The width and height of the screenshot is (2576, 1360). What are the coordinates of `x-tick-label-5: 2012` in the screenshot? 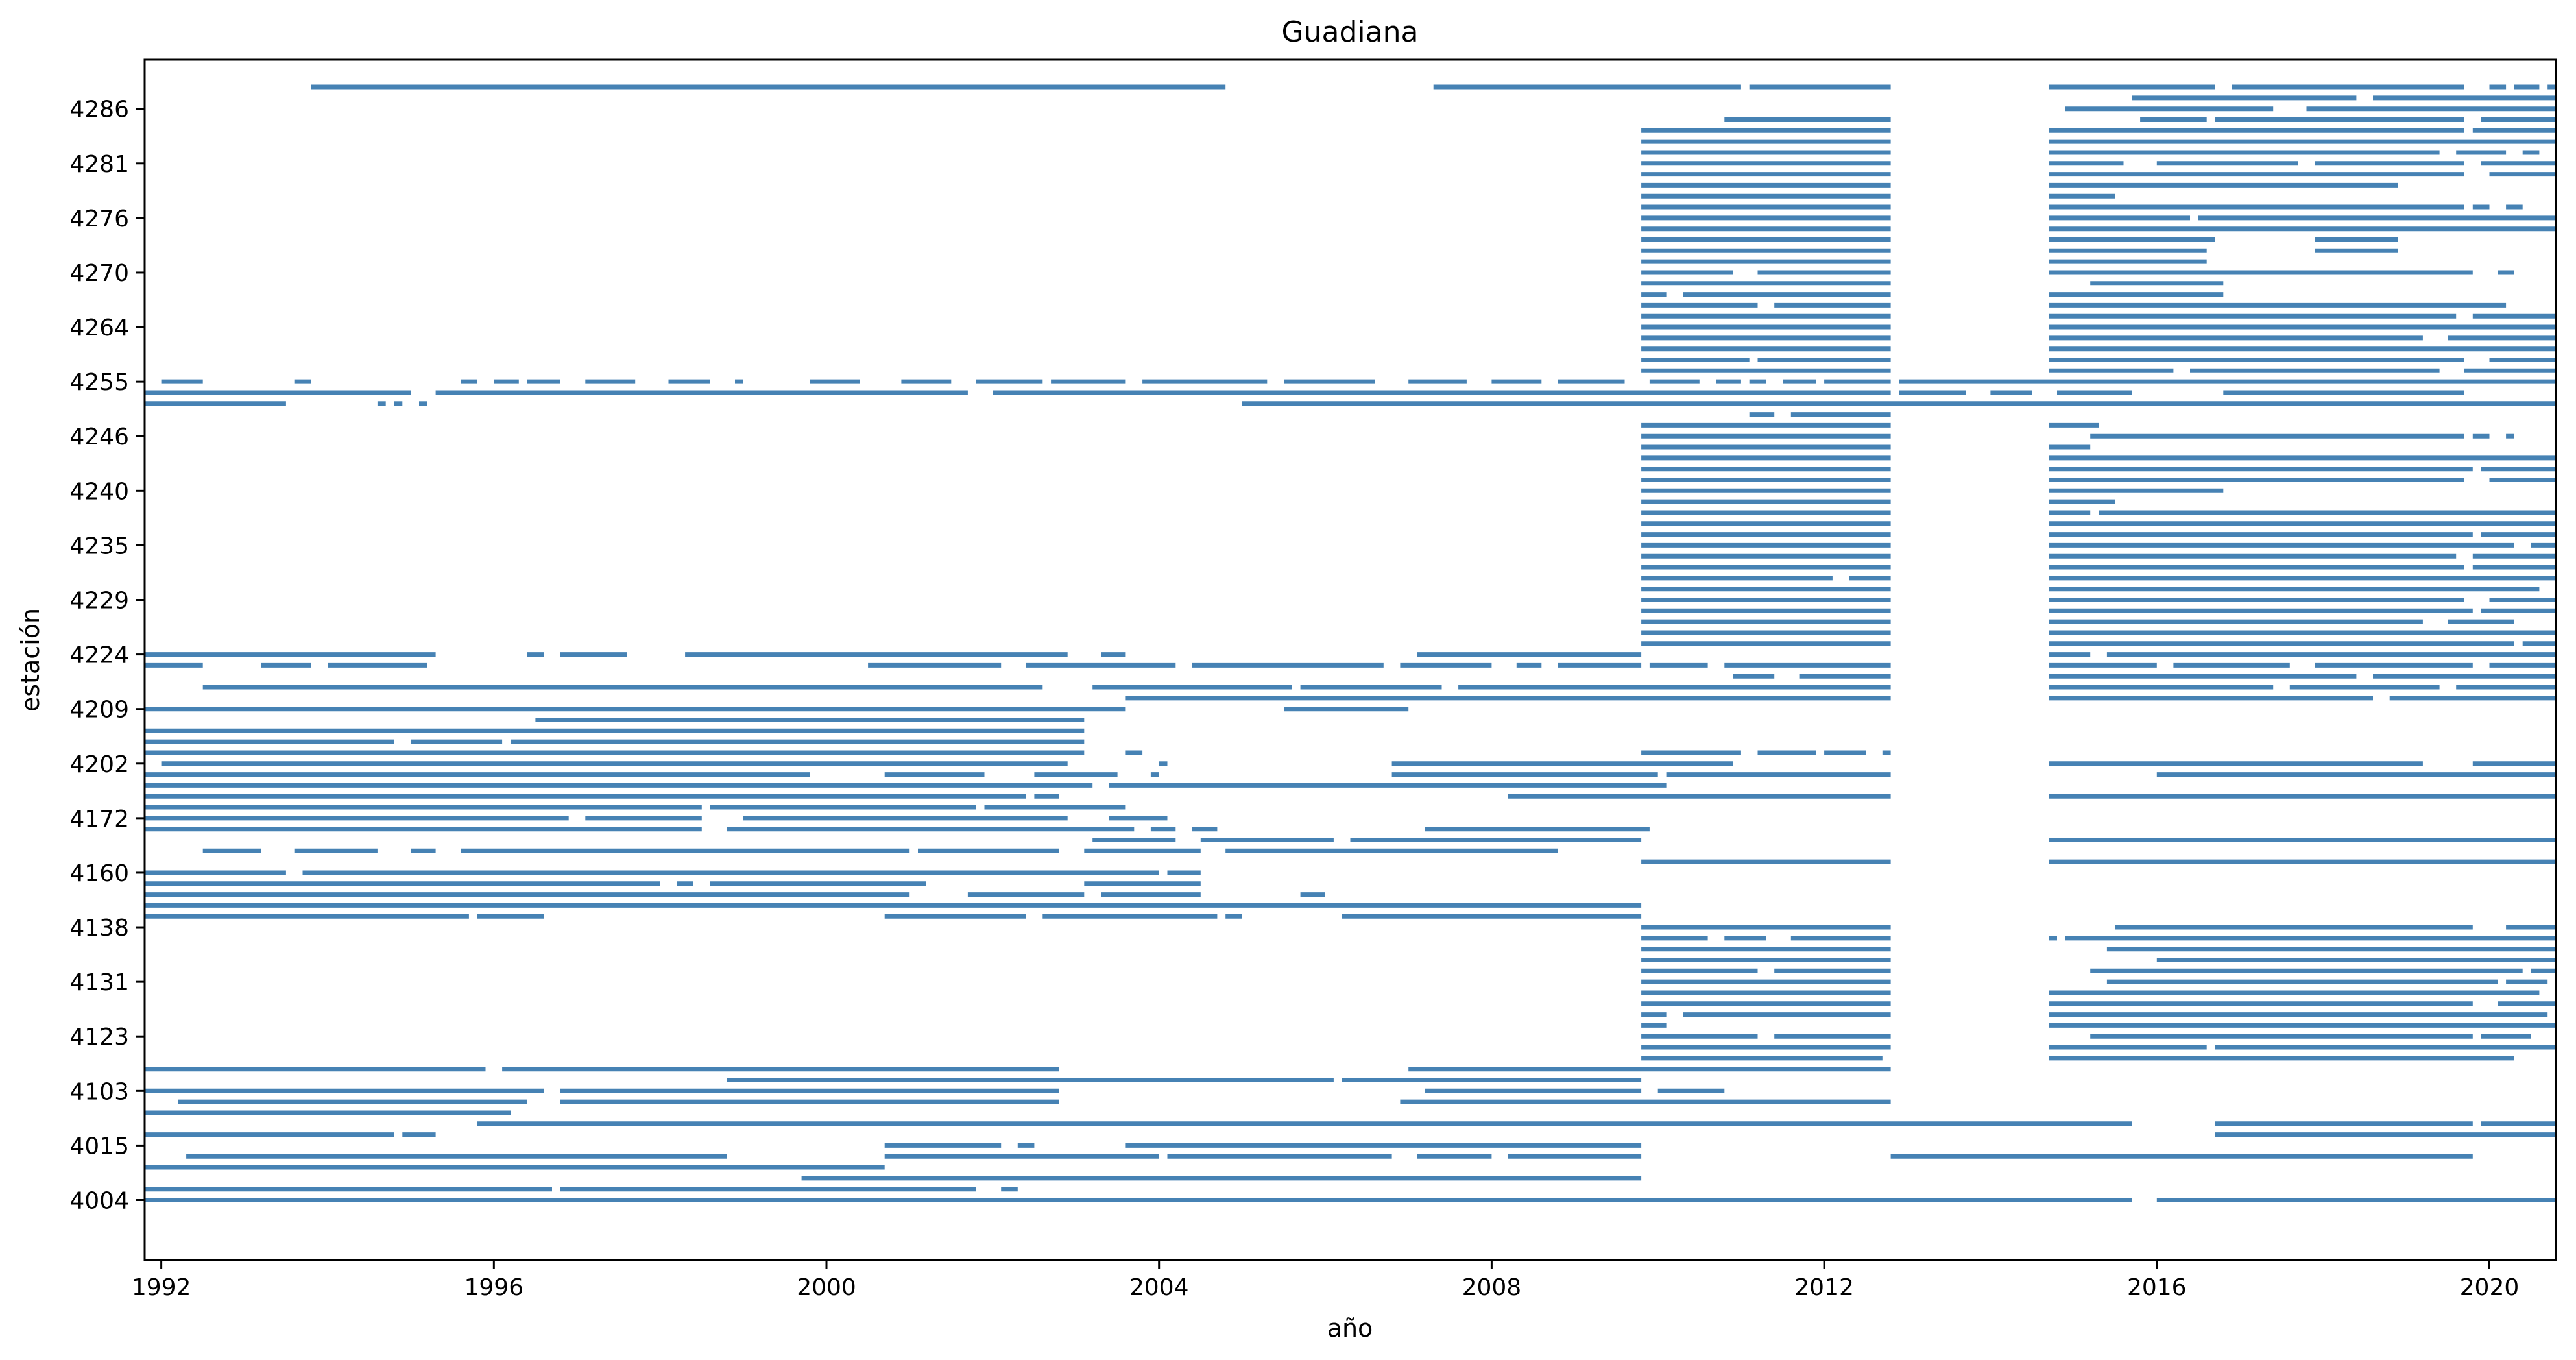 It's located at (1824, 1287).